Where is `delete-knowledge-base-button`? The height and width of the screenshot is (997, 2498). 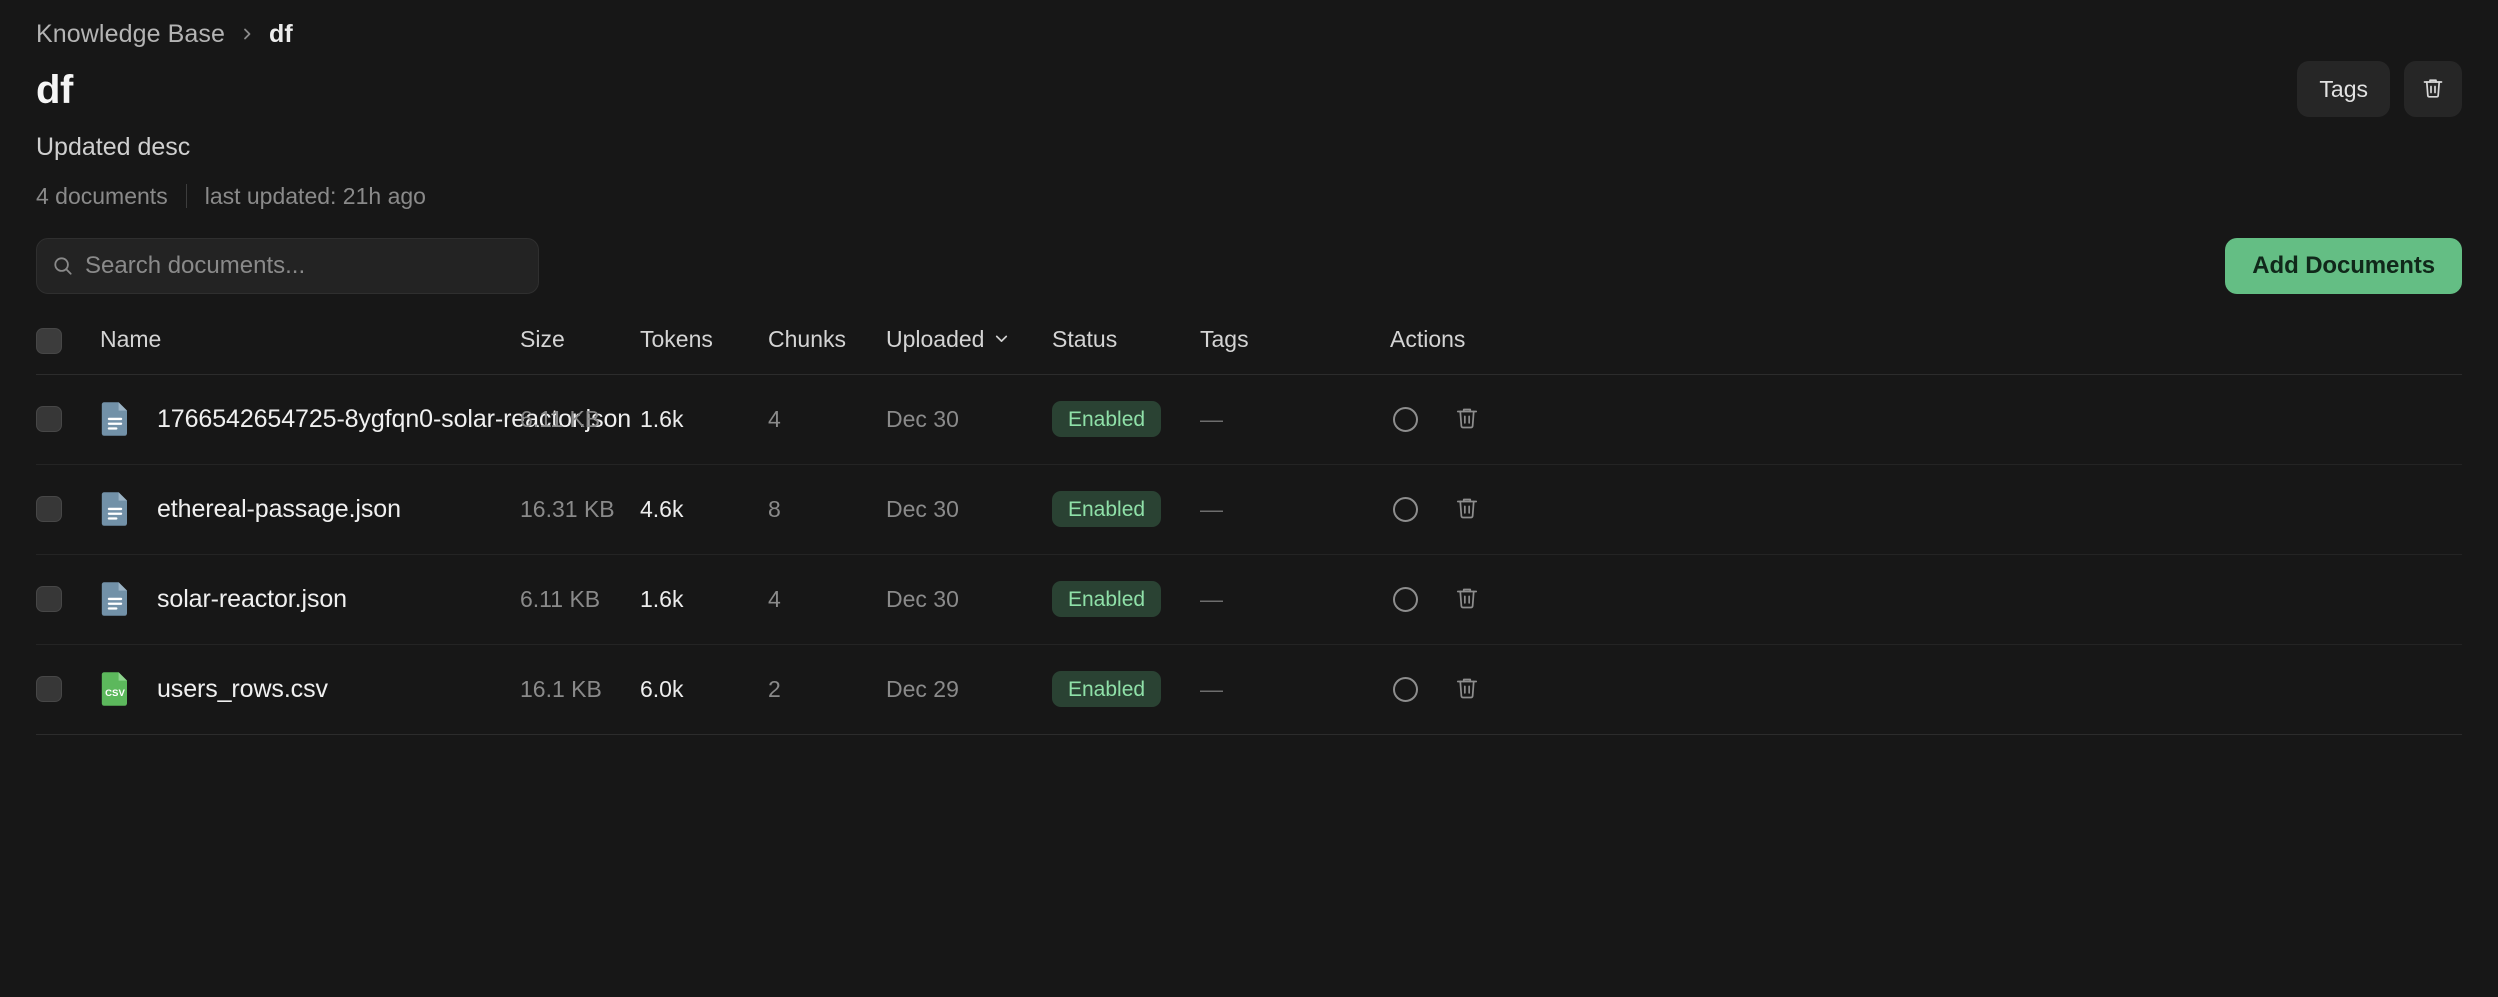
delete-knowledge-base-button is located at coordinates (2433, 89).